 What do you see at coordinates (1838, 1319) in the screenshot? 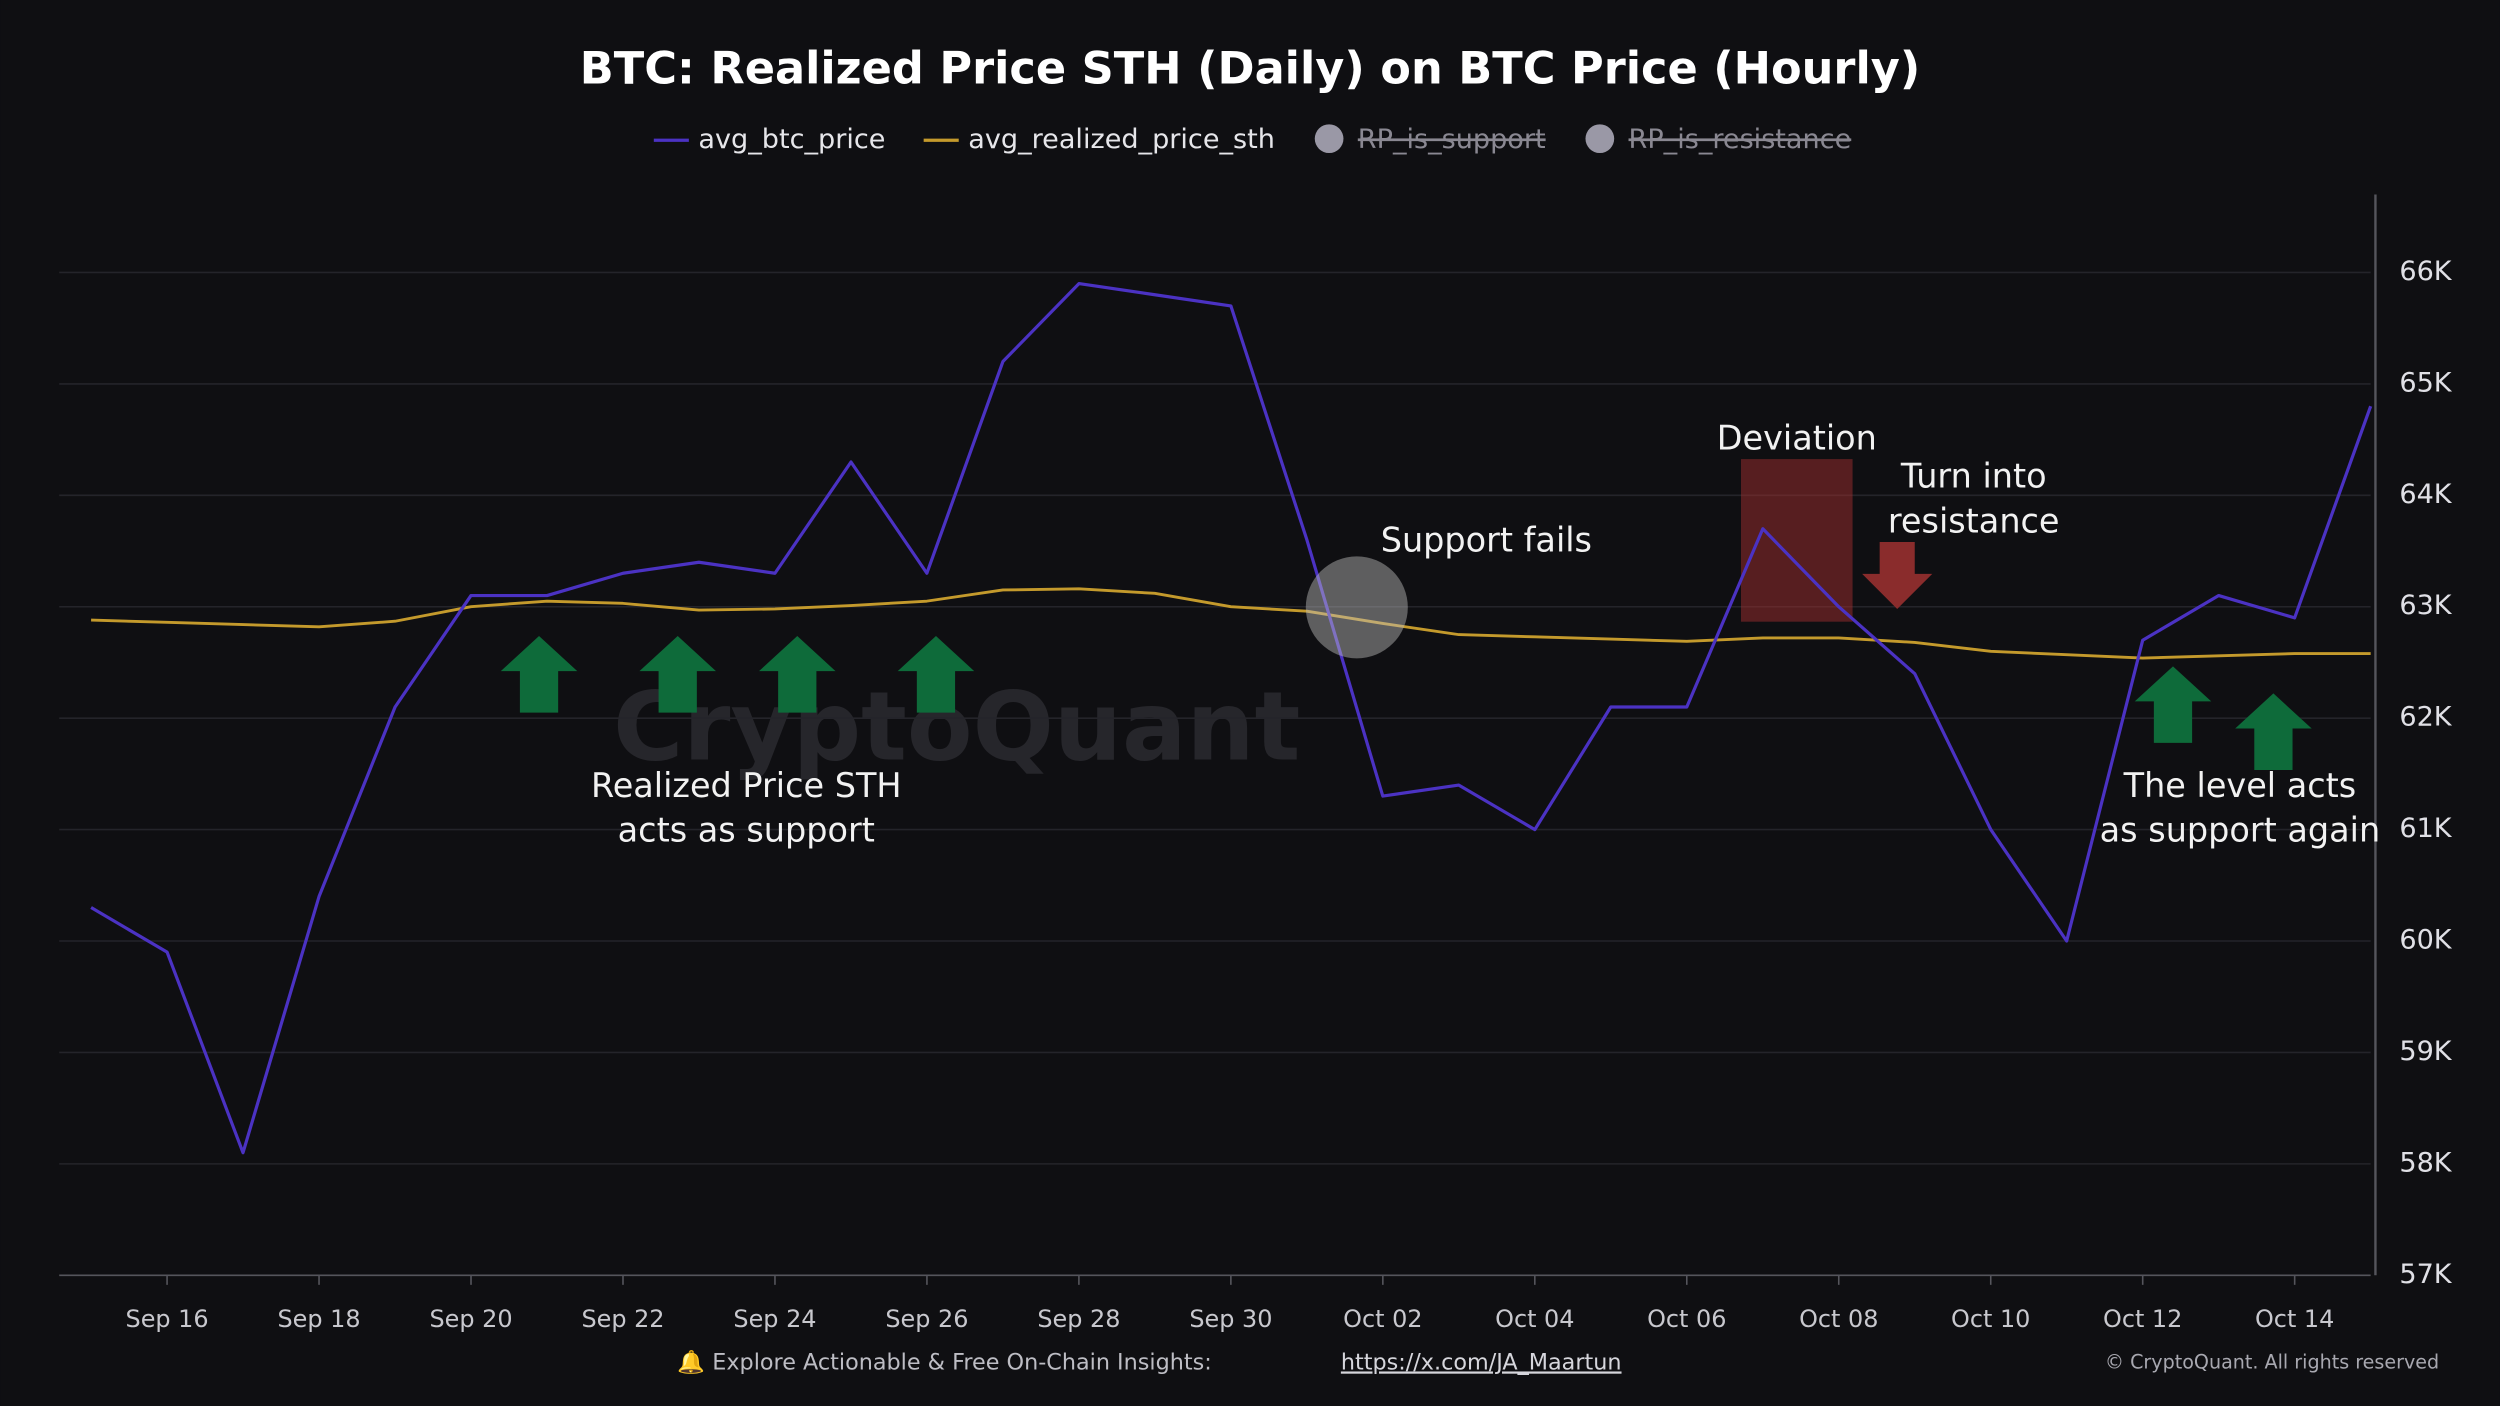
I see `x-tick-label: Oct 08` at bounding box center [1838, 1319].